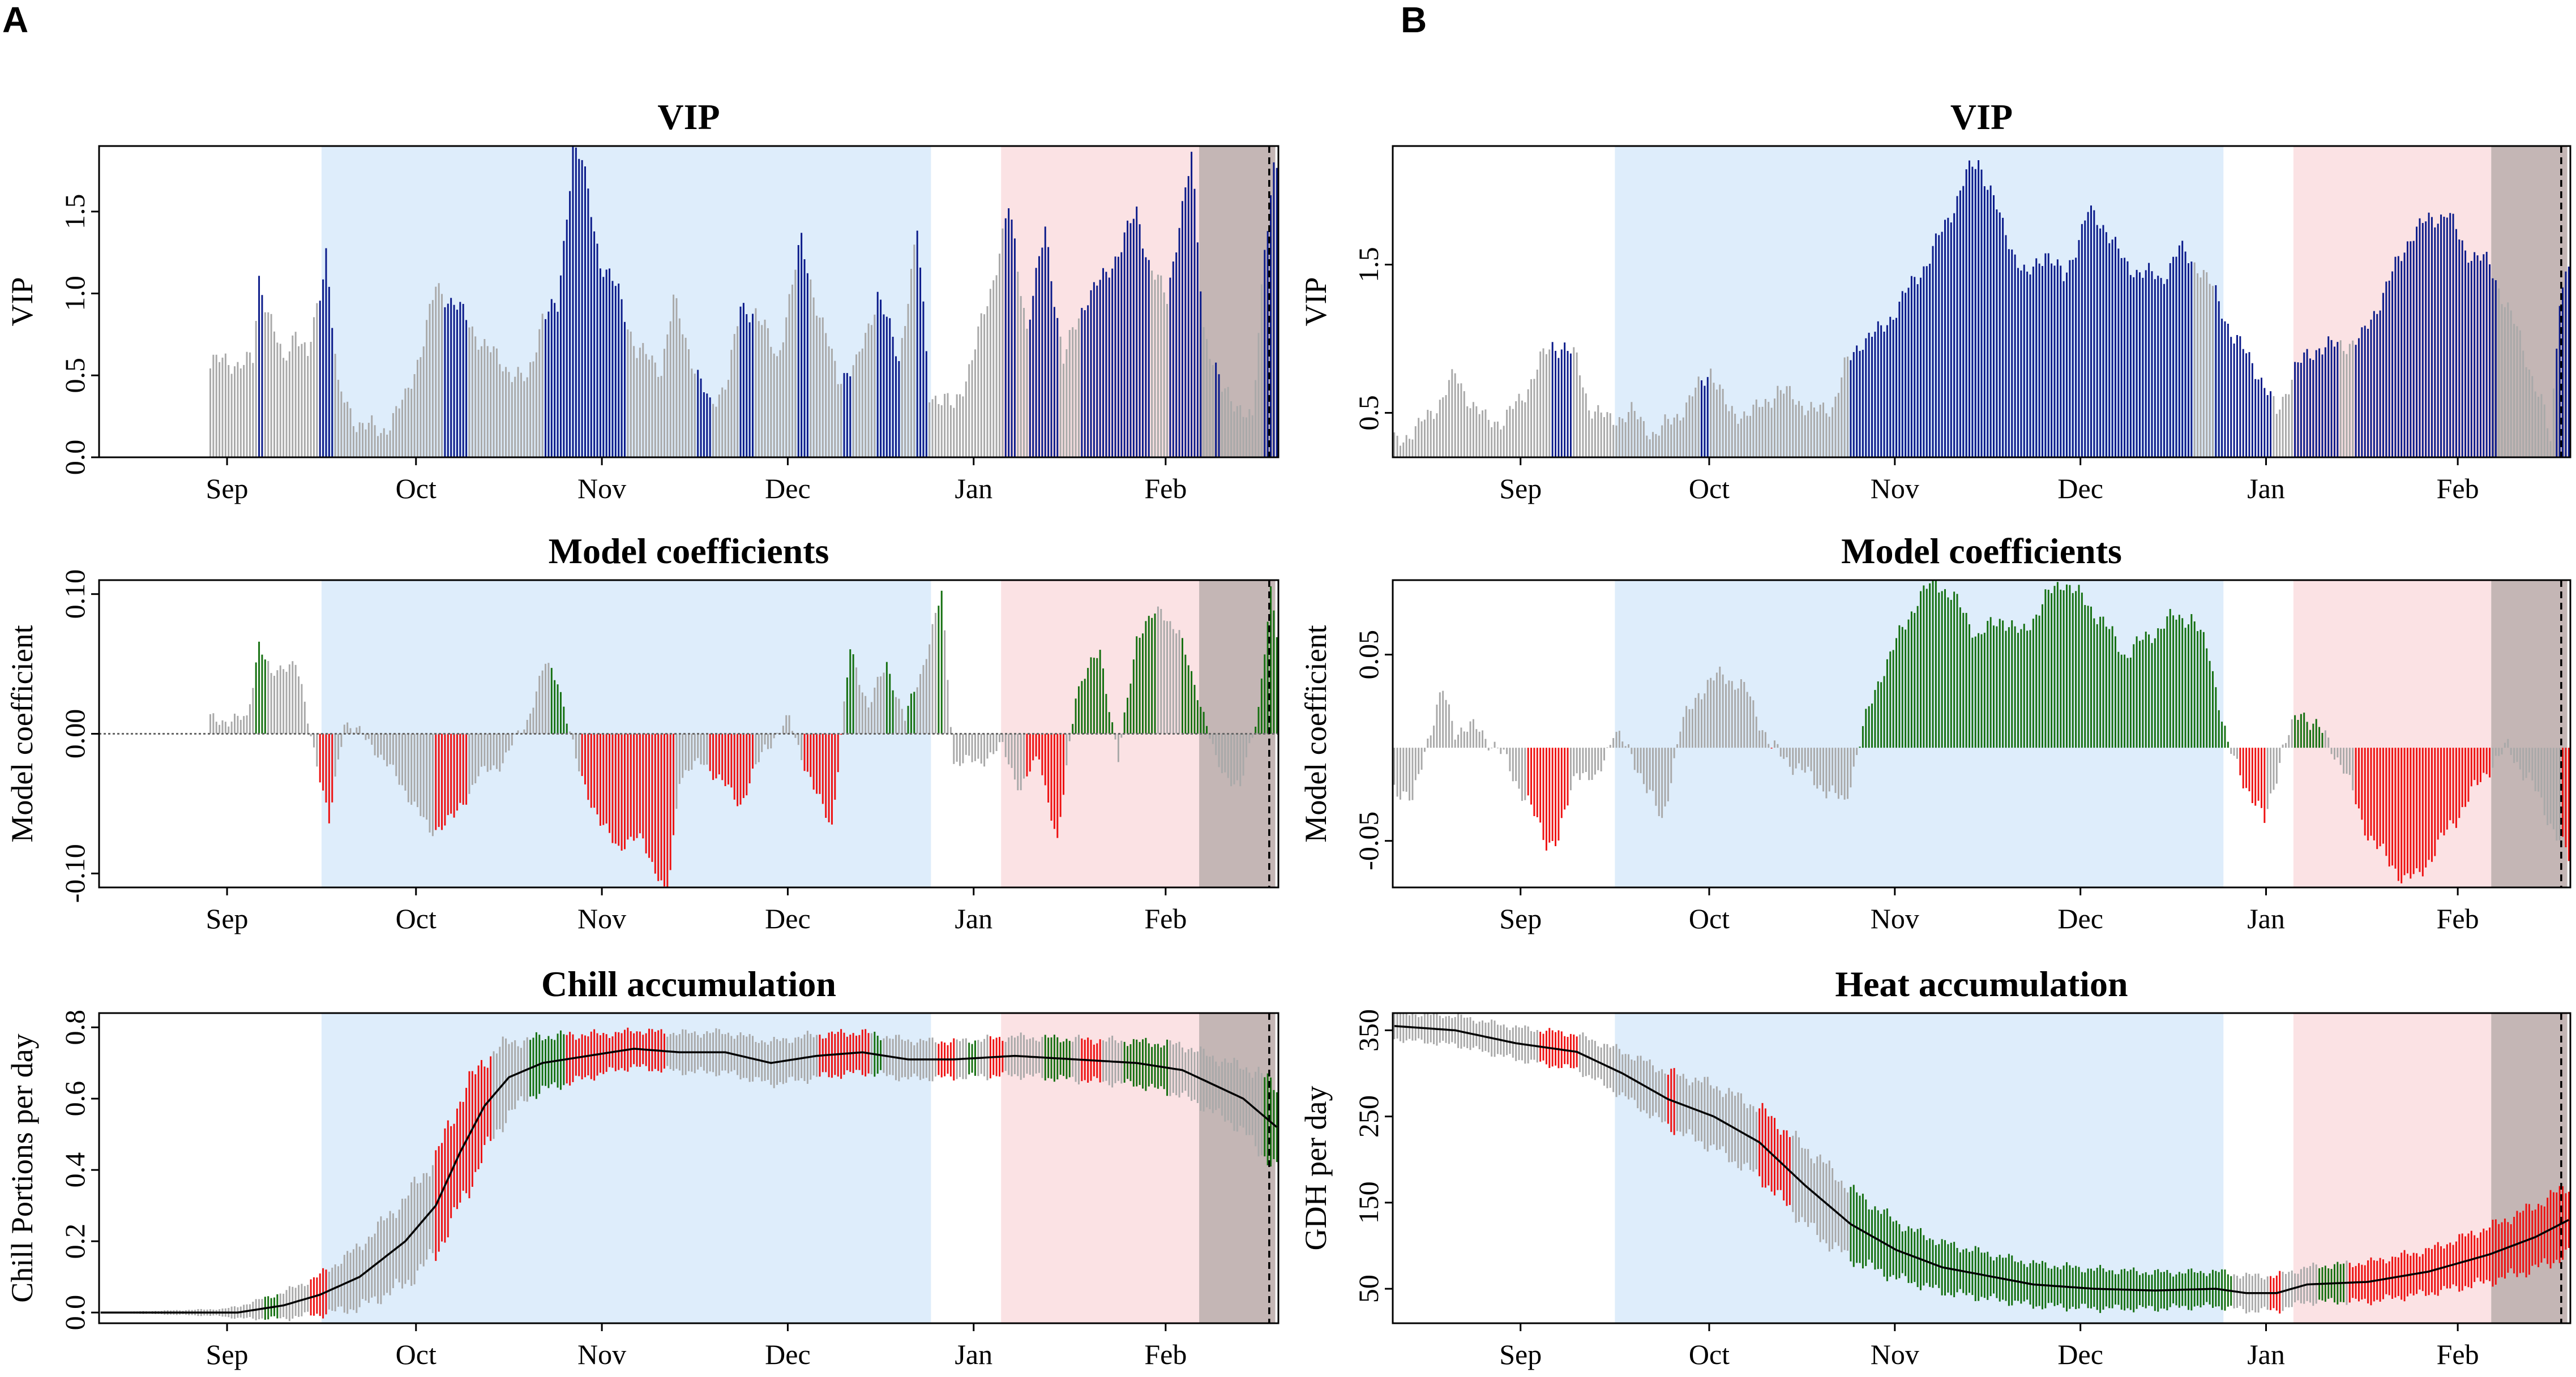 The image size is (2576, 1377). I want to click on y-tick-label: 0.6, so click(75, 1099).